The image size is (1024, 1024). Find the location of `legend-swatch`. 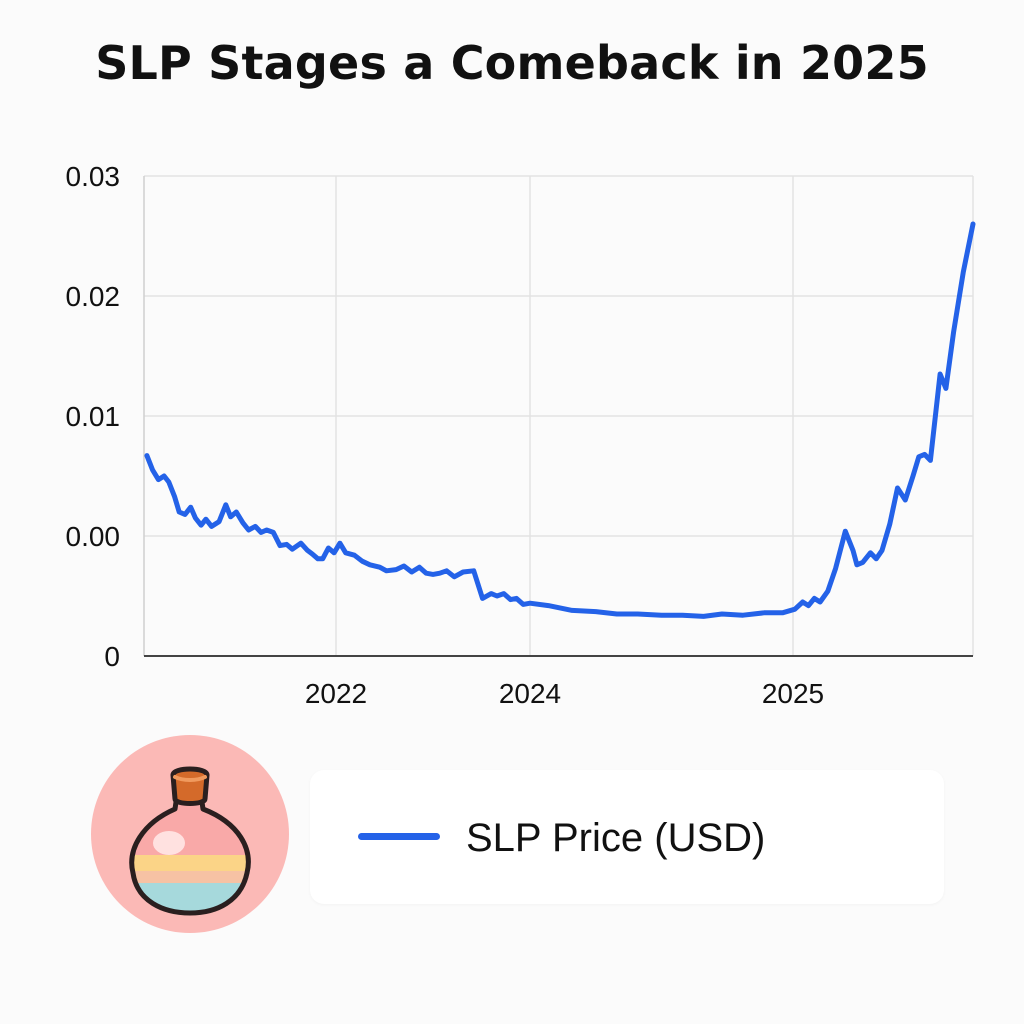

legend-swatch is located at coordinates (399, 836).